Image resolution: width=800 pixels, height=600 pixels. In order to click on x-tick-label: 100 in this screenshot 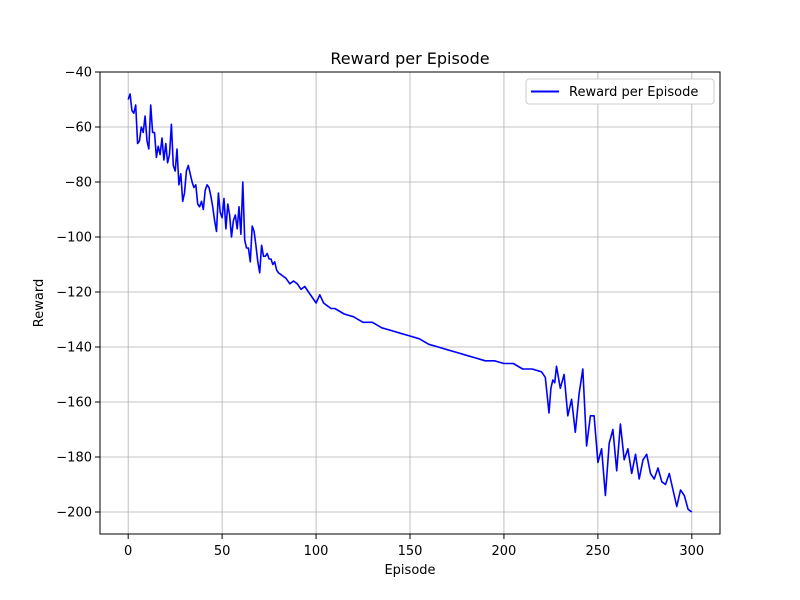, I will do `click(316, 551)`.